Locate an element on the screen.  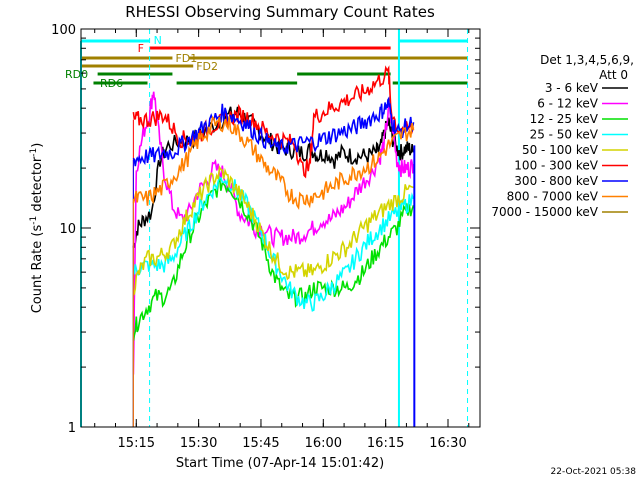
y-tick-label: 10 is located at coordinates (67, 229).